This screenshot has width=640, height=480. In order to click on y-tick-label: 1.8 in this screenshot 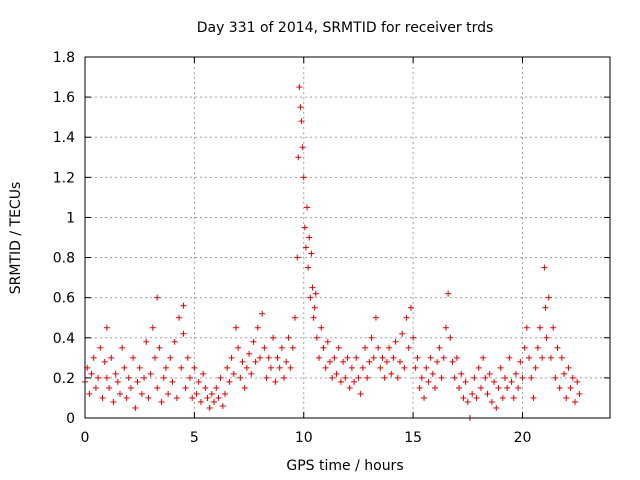, I will do `click(64, 58)`.